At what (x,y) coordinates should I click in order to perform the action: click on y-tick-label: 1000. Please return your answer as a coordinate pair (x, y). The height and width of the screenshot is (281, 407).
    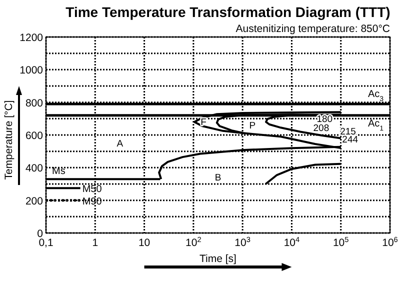
    Looking at the image, I should click on (32, 70).